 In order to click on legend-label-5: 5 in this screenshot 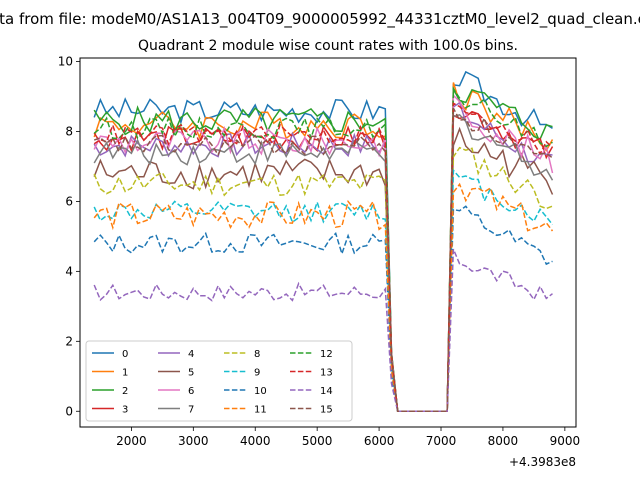, I will do `click(191, 373)`.